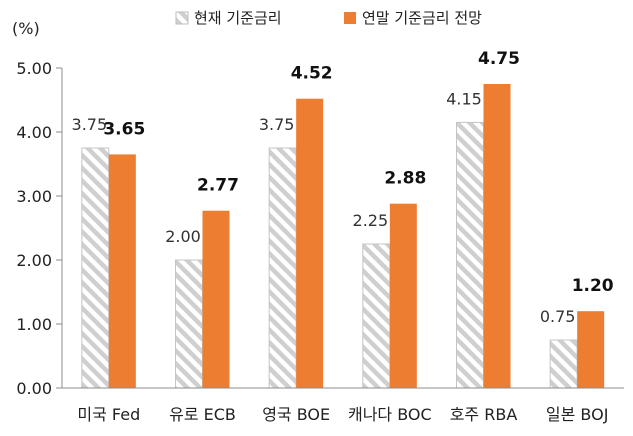  What do you see at coordinates (484, 414) in the screenshot?
I see `category-label: 호주 RBA` at bounding box center [484, 414].